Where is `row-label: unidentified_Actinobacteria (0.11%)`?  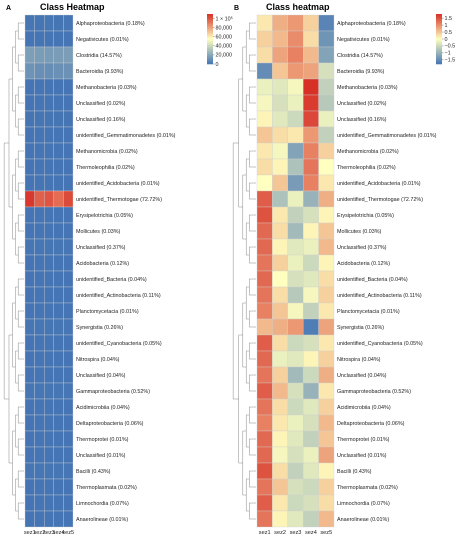
row-label: unidentified_Actinobacteria (0.11%) is located at coordinates (379, 296).